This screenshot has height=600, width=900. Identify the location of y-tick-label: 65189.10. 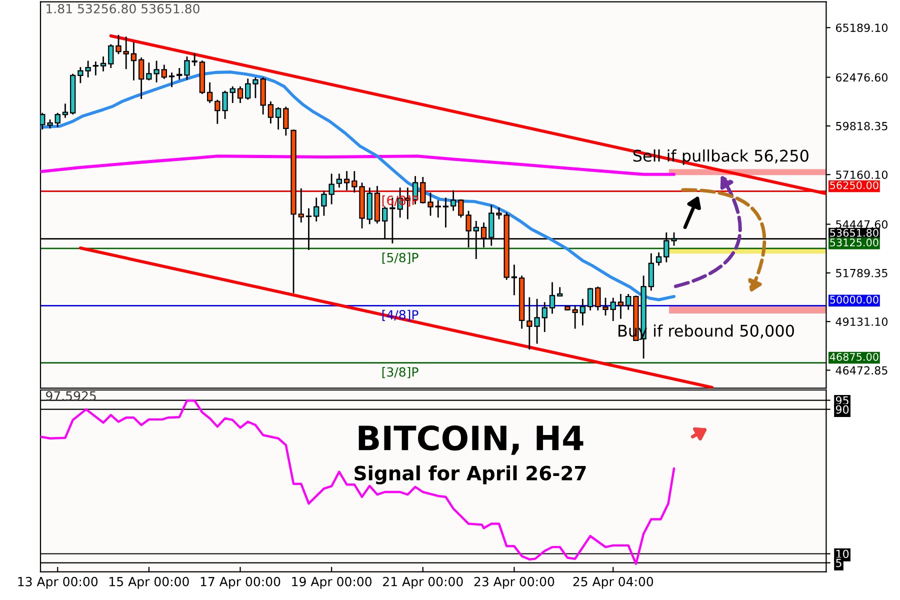
(862, 28).